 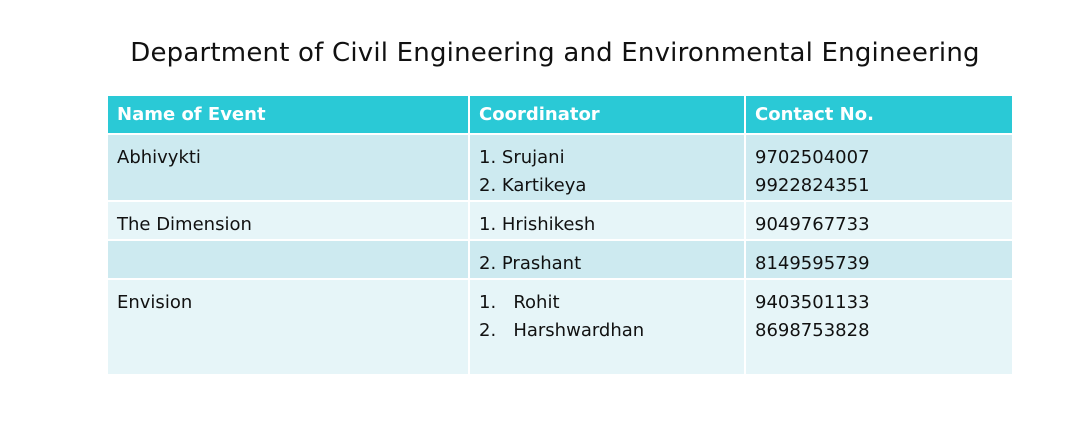 What do you see at coordinates (289, 259) in the screenshot?
I see `event-name-cell` at bounding box center [289, 259].